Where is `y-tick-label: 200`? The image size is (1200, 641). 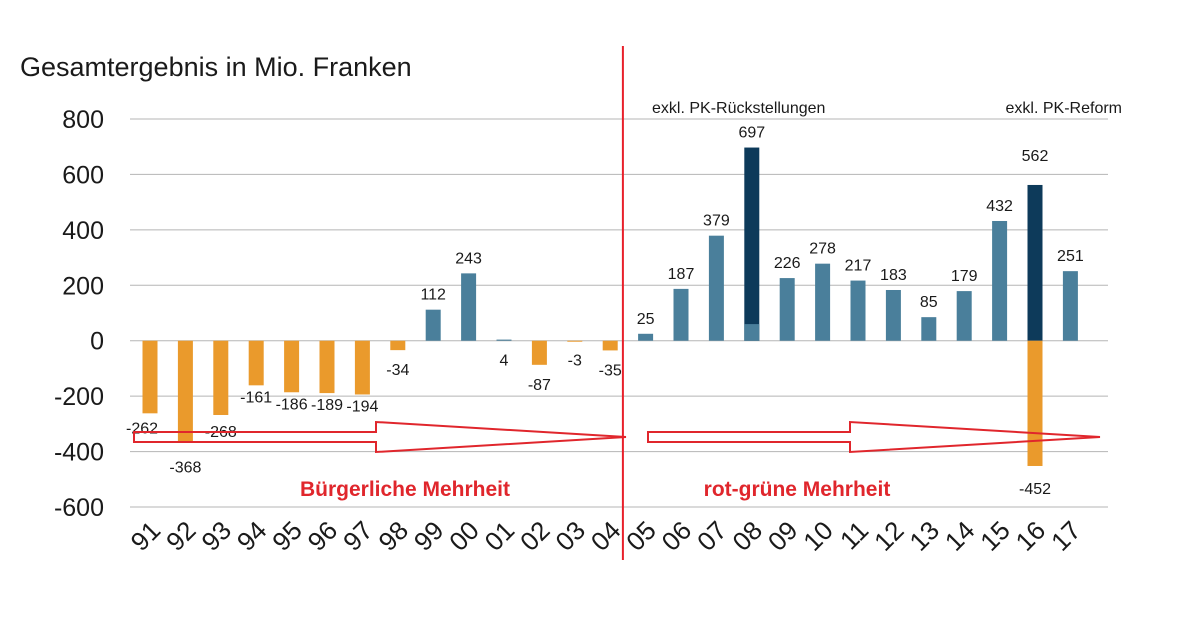
y-tick-label: 200 is located at coordinates (83, 286).